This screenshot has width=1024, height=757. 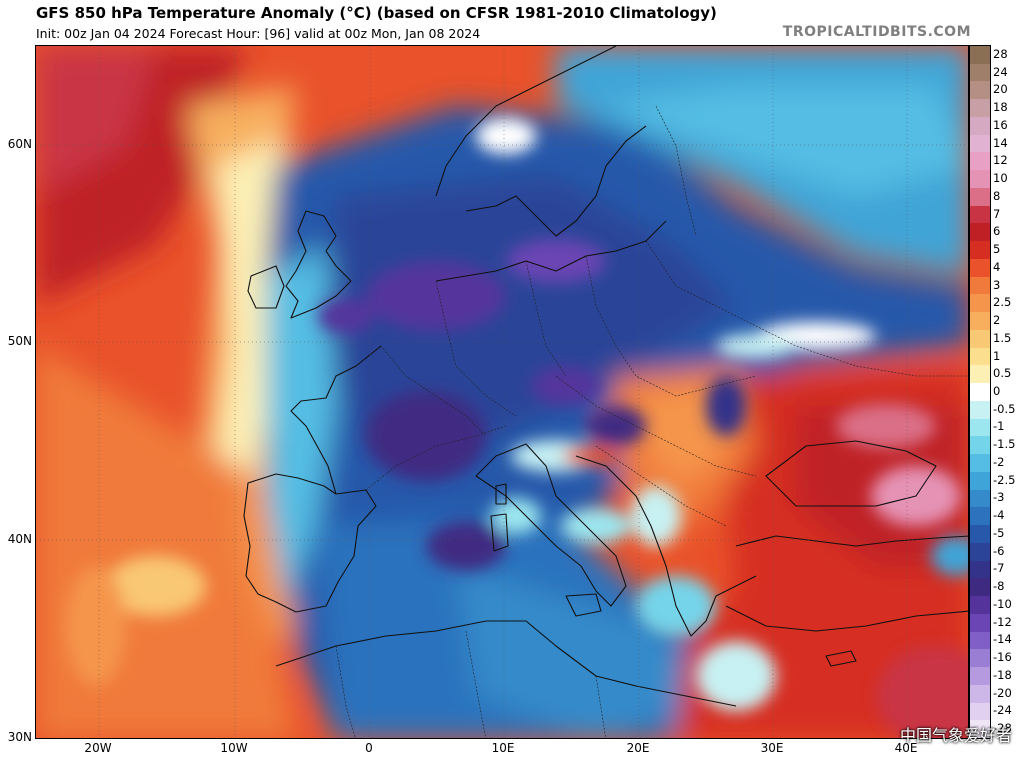 I want to click on legend-label: -24, so click(x=1002, y=710).